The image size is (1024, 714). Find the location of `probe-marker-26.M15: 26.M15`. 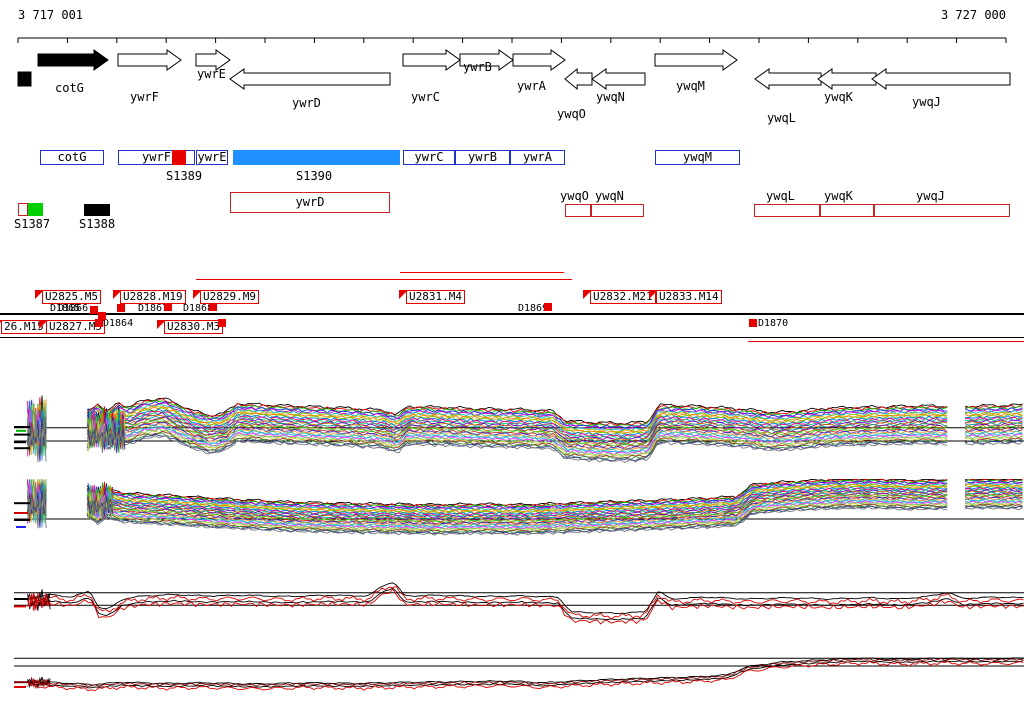

probe-marker-26.M15: 26.M15 is located at coordinates (24, 327).